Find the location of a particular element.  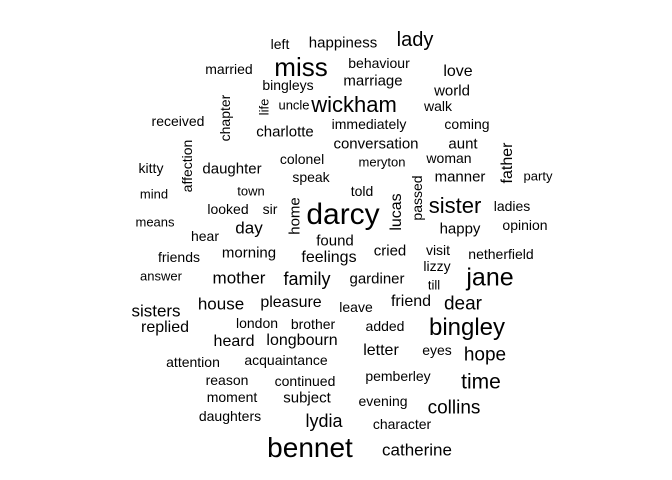

word-subject: subject is located at coordinates (307, 398).